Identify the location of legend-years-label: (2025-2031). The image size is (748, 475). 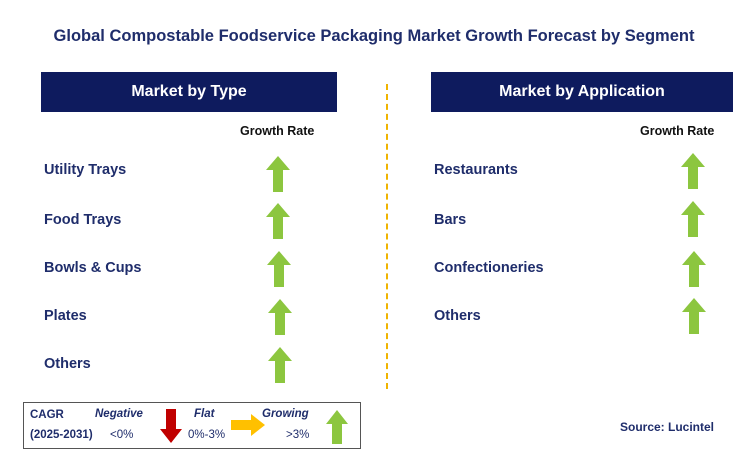
(61, 435).